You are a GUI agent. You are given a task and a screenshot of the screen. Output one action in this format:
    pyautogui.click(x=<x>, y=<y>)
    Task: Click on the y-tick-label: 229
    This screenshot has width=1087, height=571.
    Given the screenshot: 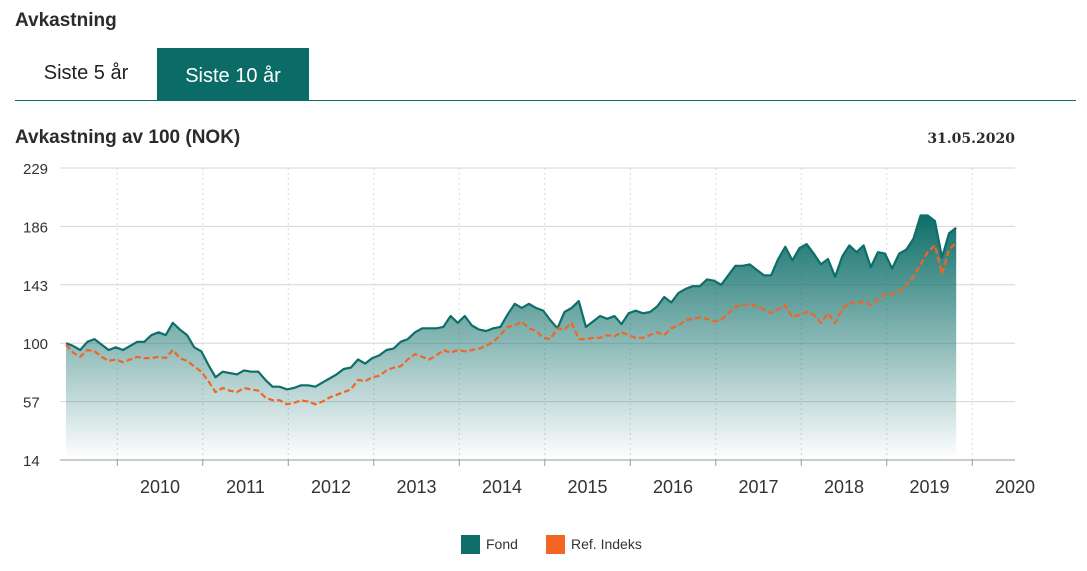 What is the action you would take?
    pyautogui.click(x=35, y=169)
    